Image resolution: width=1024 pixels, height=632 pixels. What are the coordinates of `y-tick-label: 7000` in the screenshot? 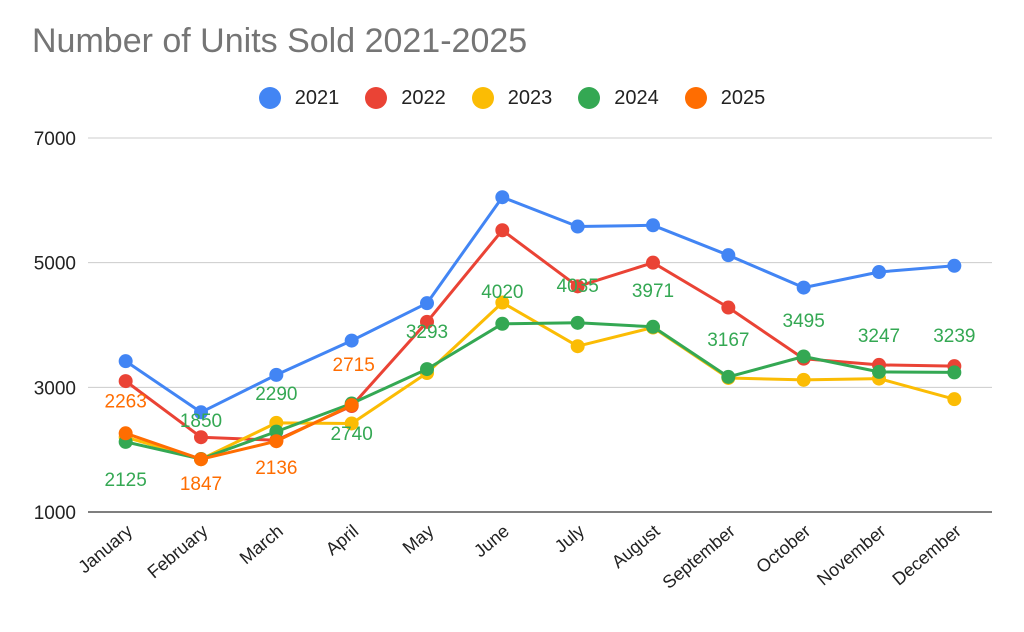 It's located at (55, 139).